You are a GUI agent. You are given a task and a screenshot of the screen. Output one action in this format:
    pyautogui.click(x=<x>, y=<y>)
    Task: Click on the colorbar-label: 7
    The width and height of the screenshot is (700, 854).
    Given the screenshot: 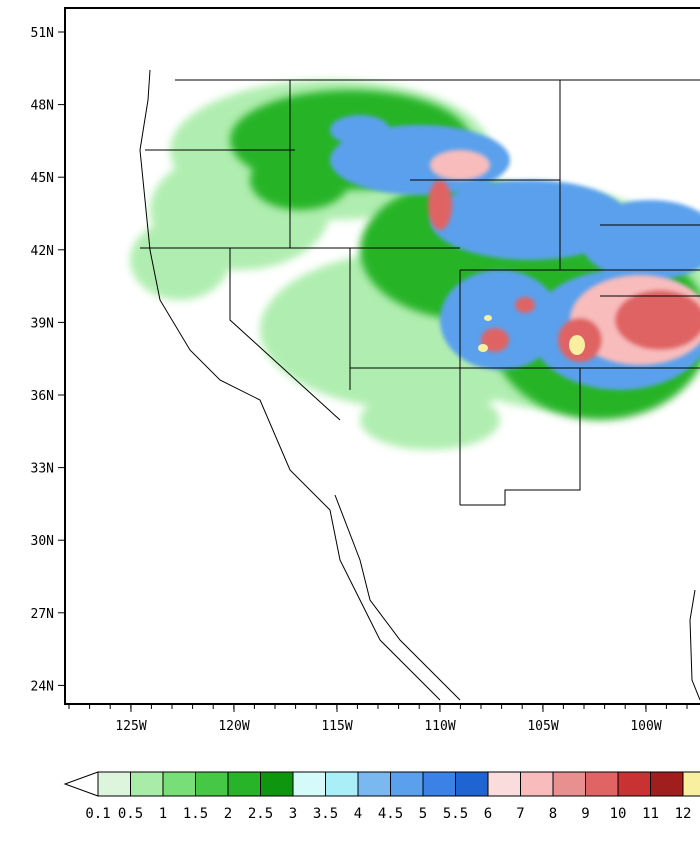 What is the action you would take?
    pyautogui.click(x=520, y=814)
    